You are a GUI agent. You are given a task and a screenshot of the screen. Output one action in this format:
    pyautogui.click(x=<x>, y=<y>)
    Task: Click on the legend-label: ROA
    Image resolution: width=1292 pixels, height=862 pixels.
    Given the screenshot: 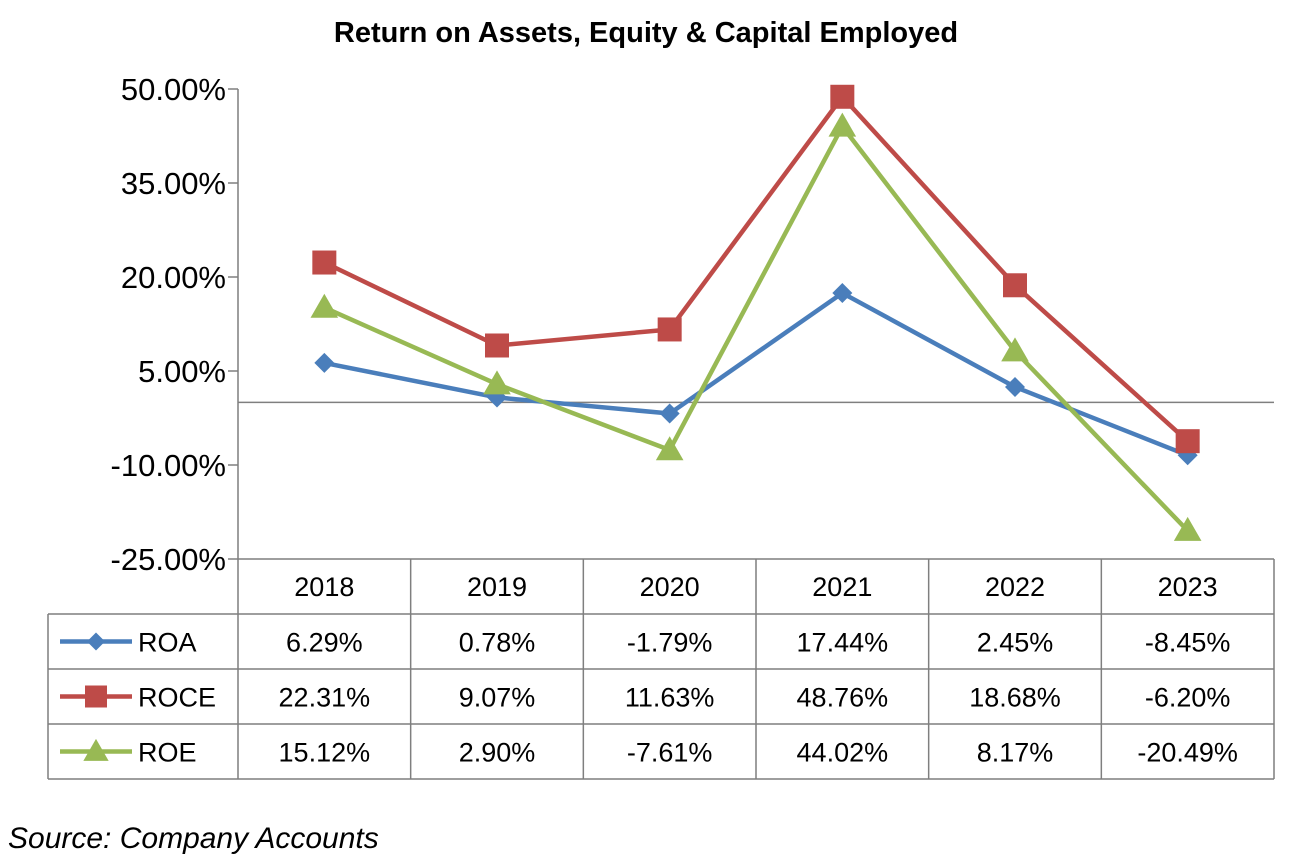 What is the action you would take?
    pyautogui.click(x=167, y=643)
    